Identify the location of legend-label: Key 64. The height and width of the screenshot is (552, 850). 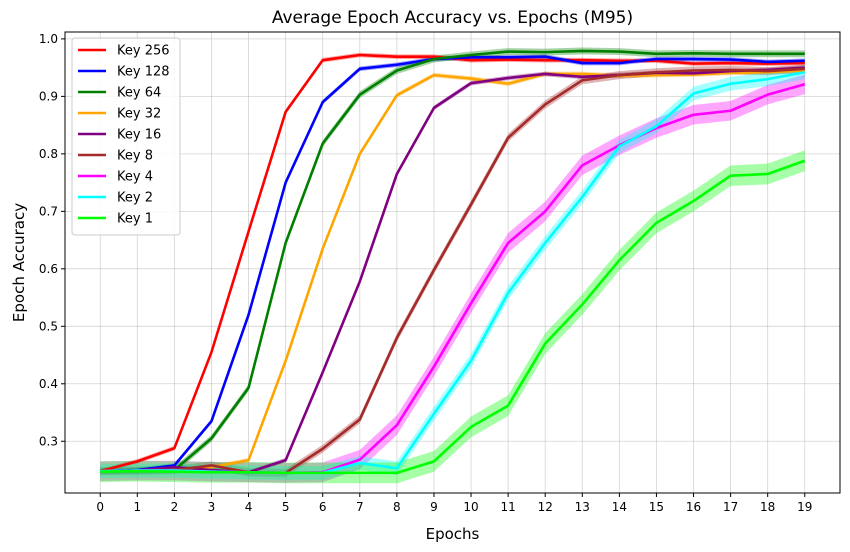
(139, 93).